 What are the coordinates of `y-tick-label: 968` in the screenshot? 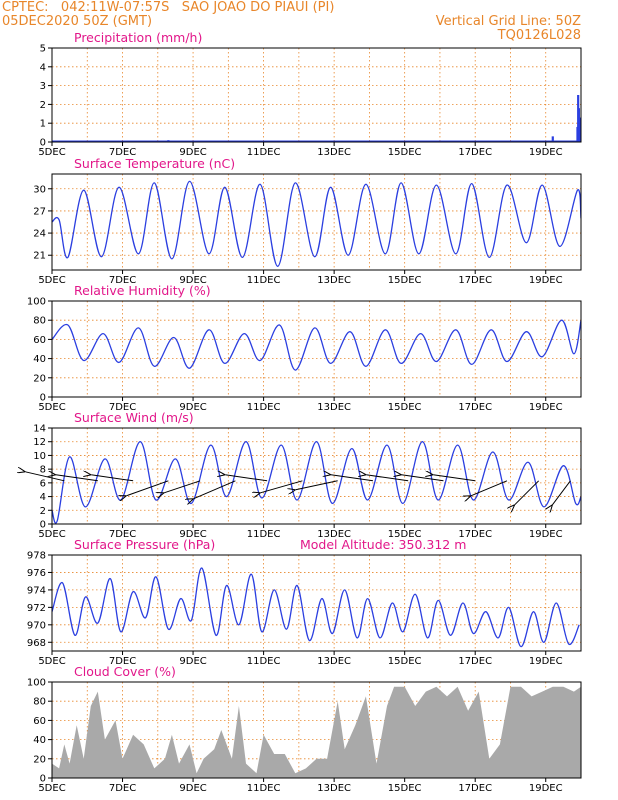 It's located at (36, 643).